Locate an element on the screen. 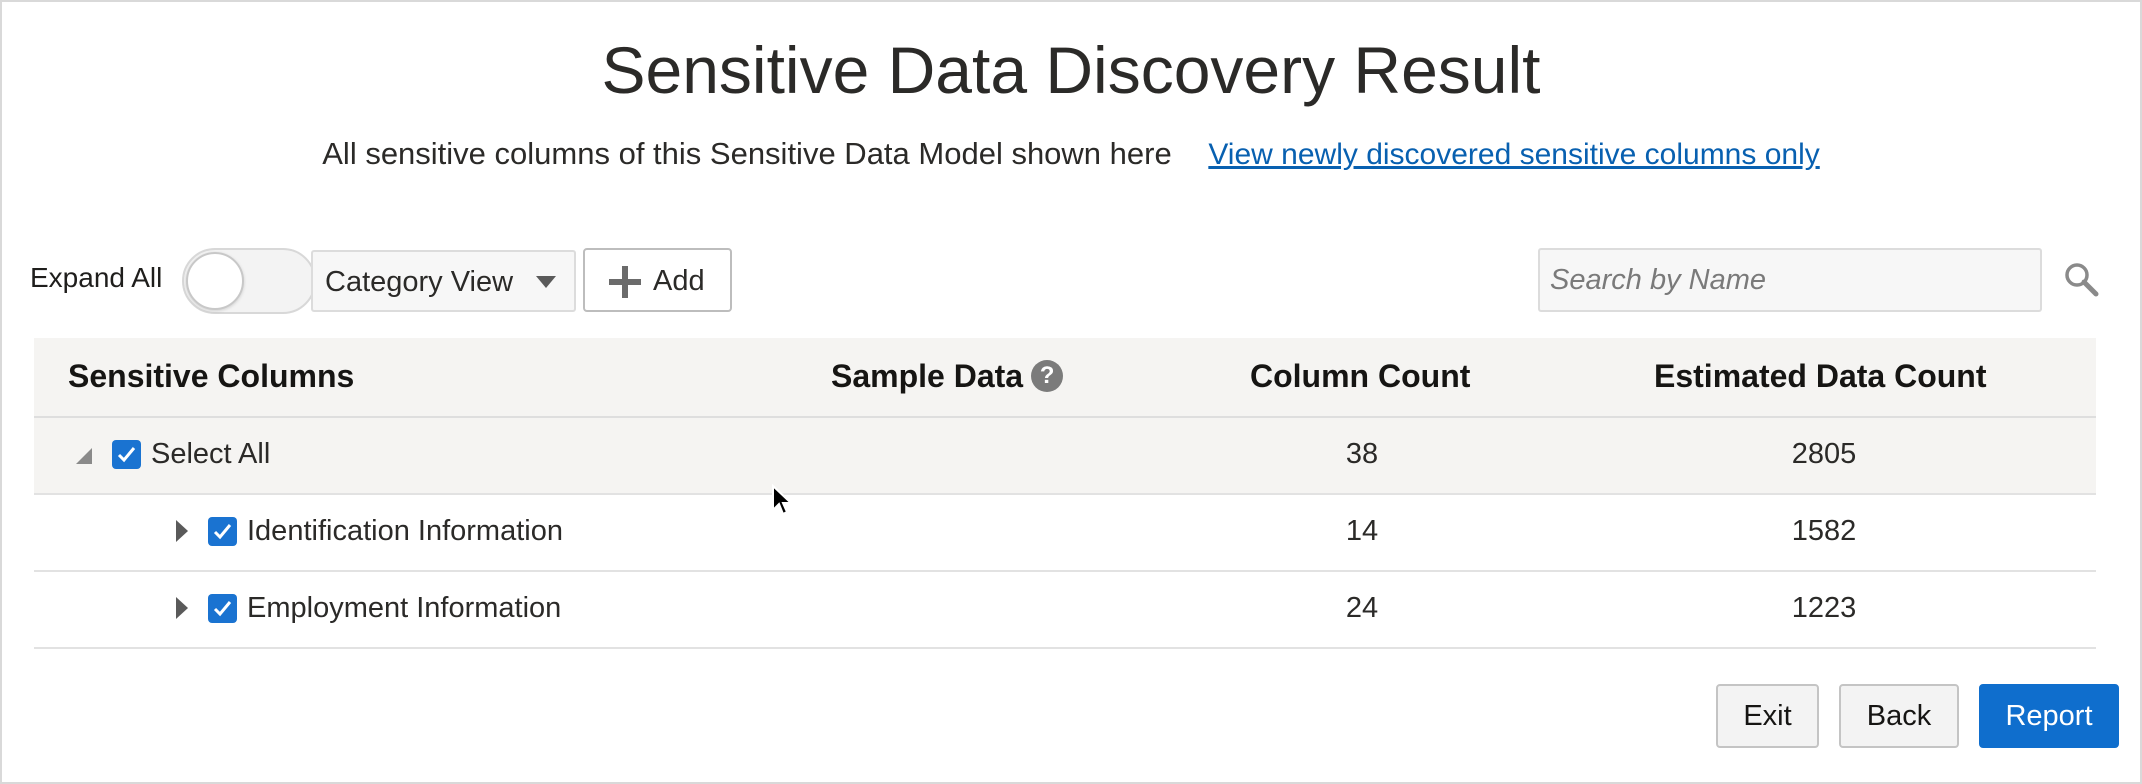  add-button: Add is located at coordinates (657, 280).